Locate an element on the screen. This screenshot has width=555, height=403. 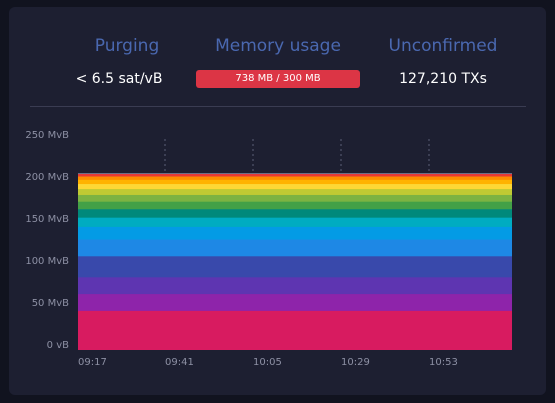
y-tick-label: 200 MvB is located at coordinates (47, 177).